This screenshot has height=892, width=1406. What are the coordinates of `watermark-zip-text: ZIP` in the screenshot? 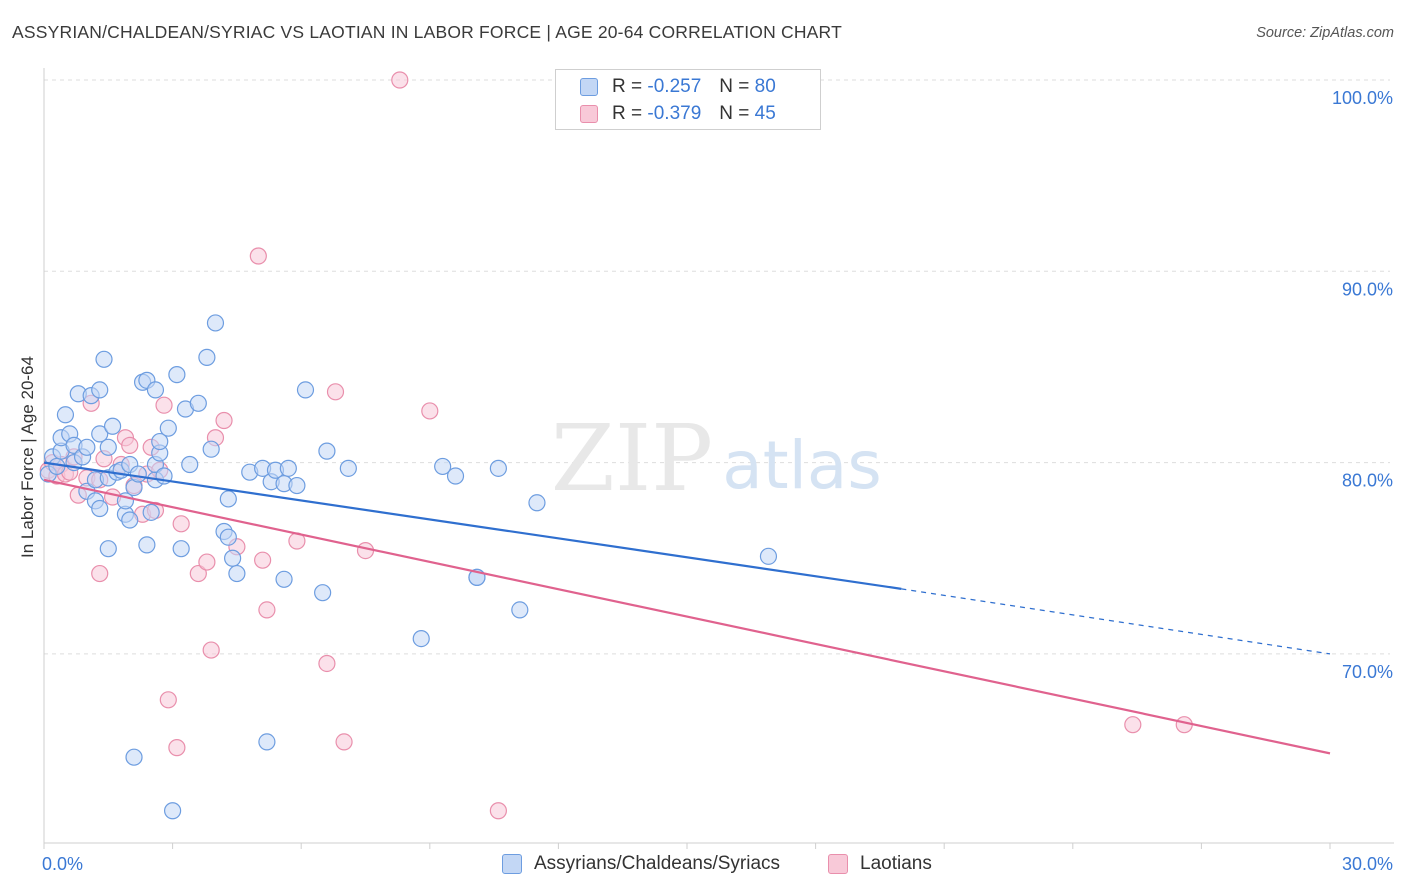 It's located at (632, 458).